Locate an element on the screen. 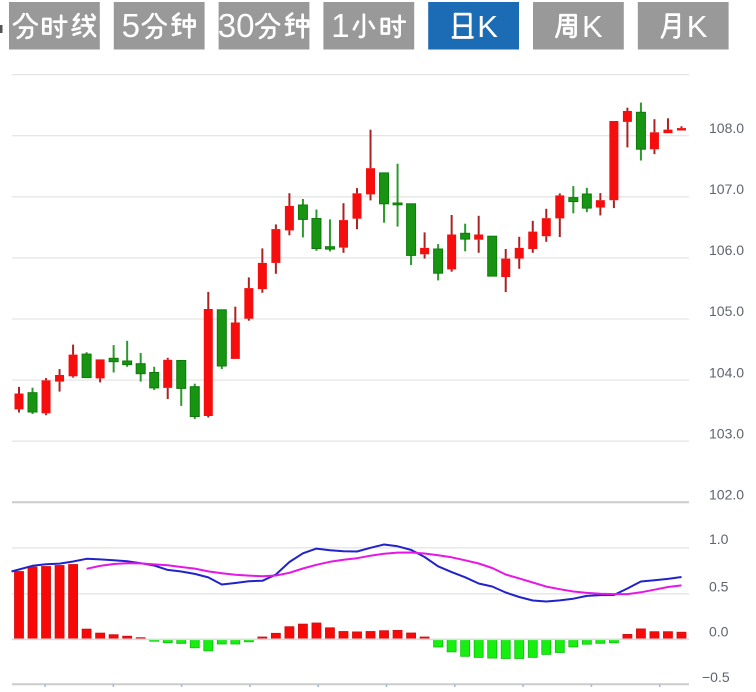 Image resolution: width=756 pixels, height=692 pixels. svg-text: 102.0 is located at coordinates (726, 495).